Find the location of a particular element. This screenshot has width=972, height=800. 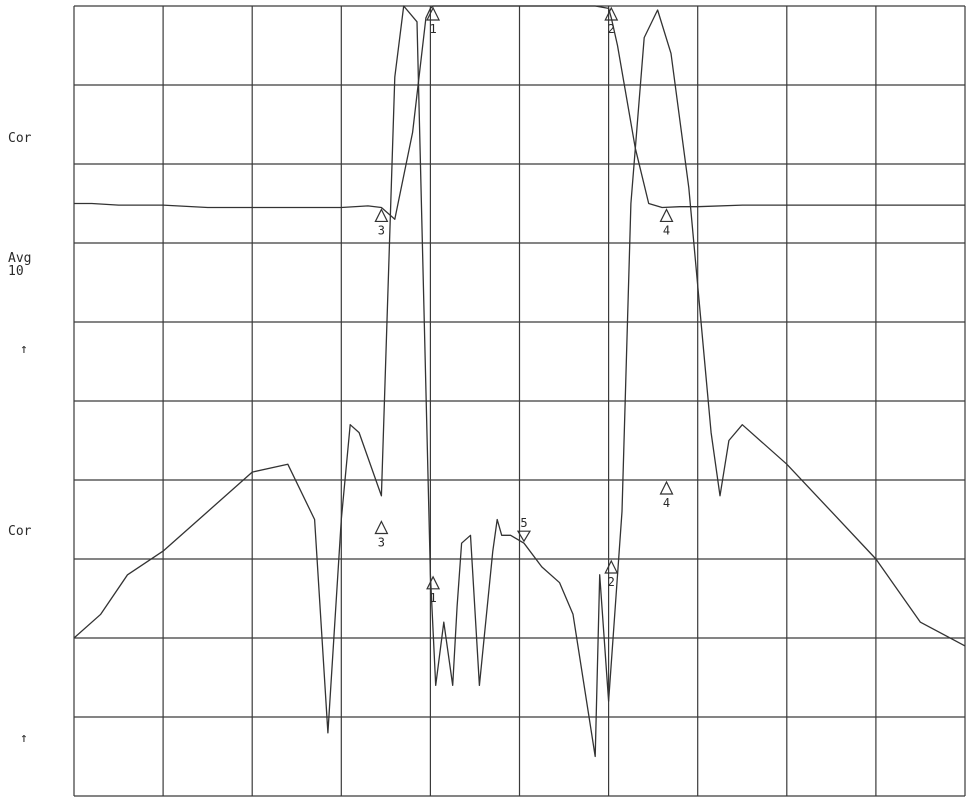

marker-4-reflection: 4 is located at coordinates (666, 495).